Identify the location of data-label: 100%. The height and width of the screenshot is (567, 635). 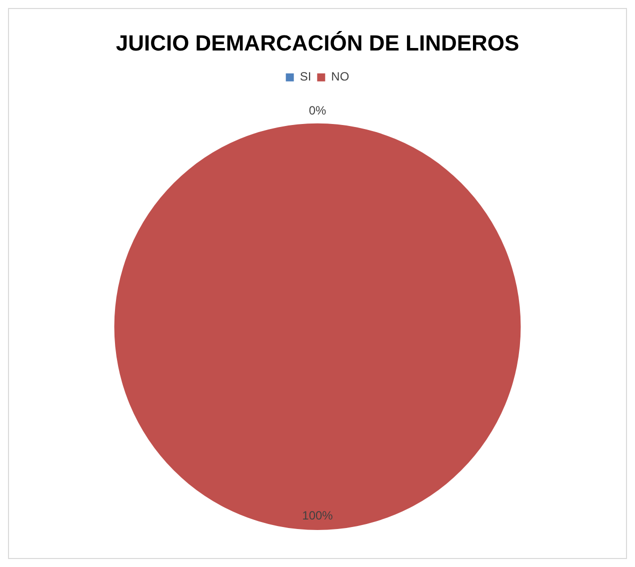
(318, 515).